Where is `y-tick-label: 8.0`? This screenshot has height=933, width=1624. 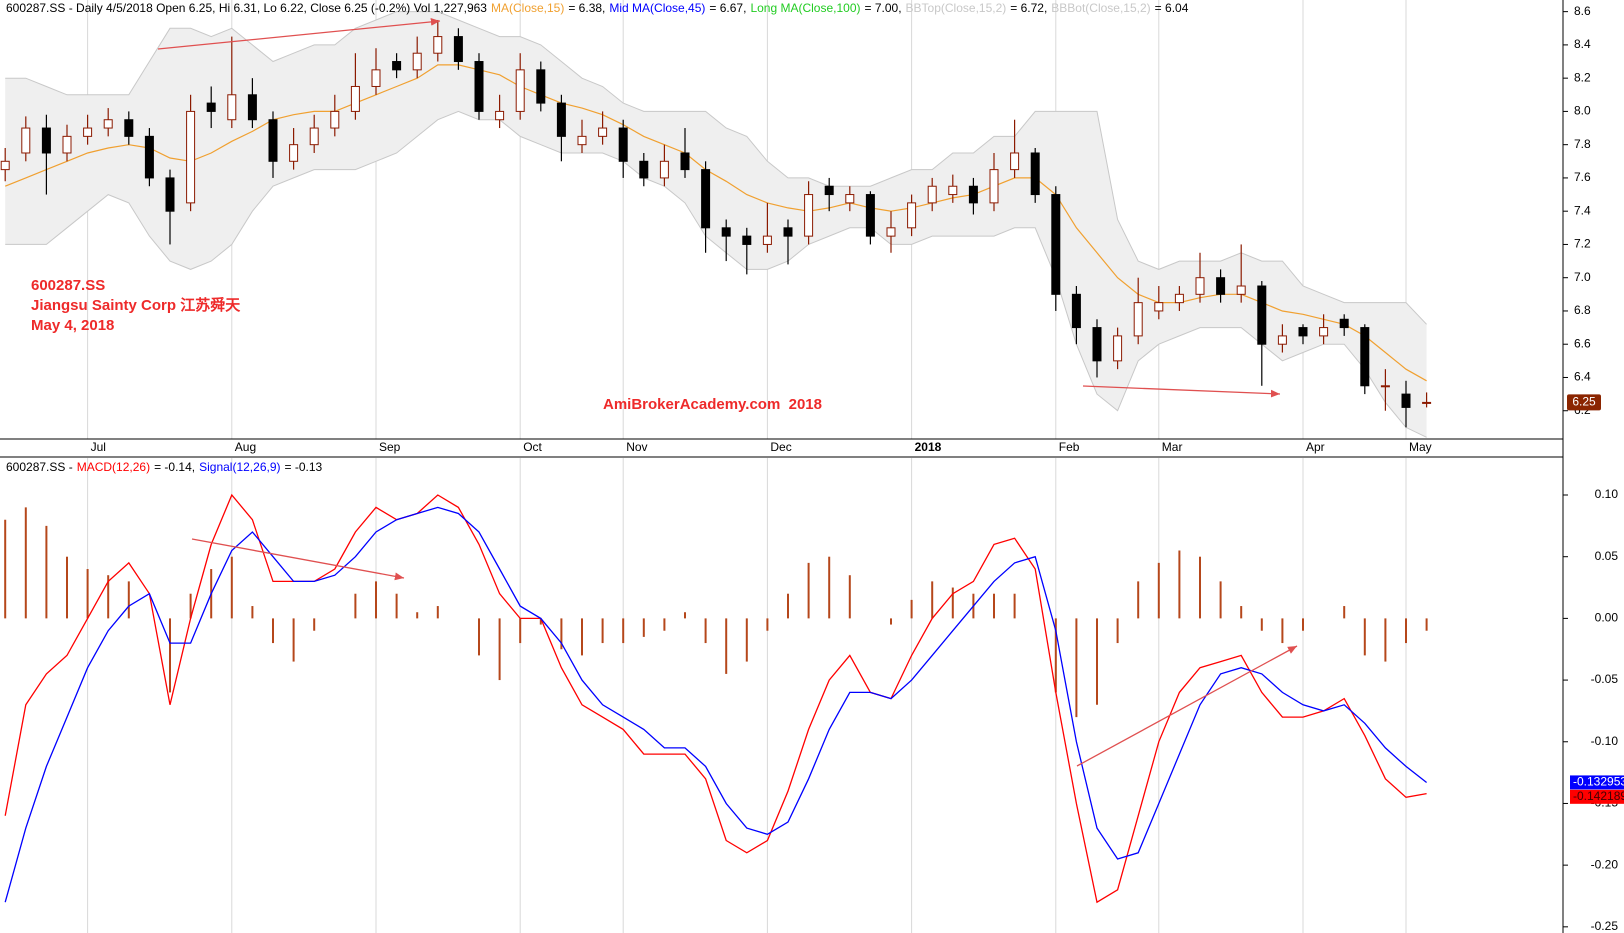 y-tick-label: 8.0 is located at coordinates (1582, 111).